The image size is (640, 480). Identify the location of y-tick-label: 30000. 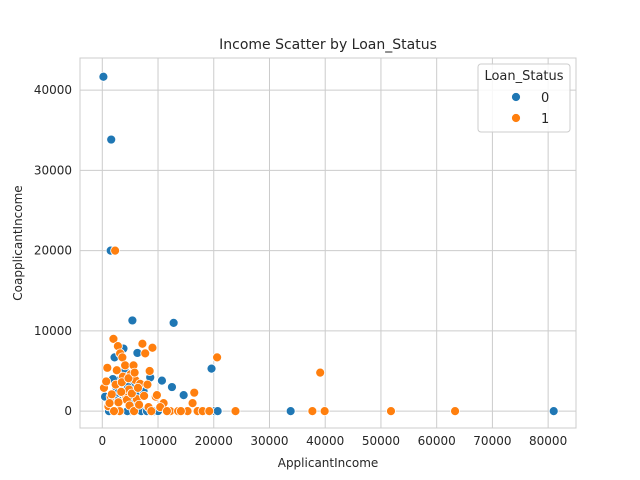
(53, 170).